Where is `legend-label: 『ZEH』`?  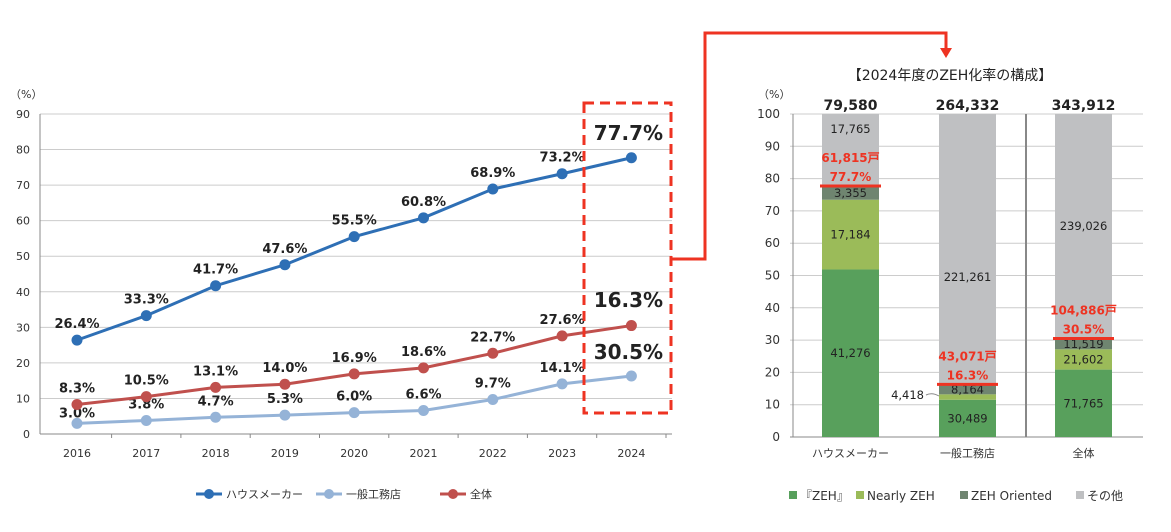 legend-label: 『ZEH』 is located at coordinates (824, 496).